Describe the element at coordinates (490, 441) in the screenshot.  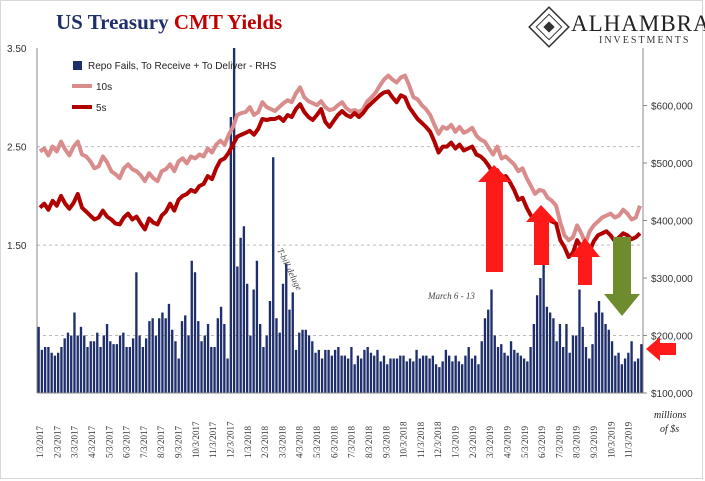
I see `x-tick-label: 3/3/2019` at that location.